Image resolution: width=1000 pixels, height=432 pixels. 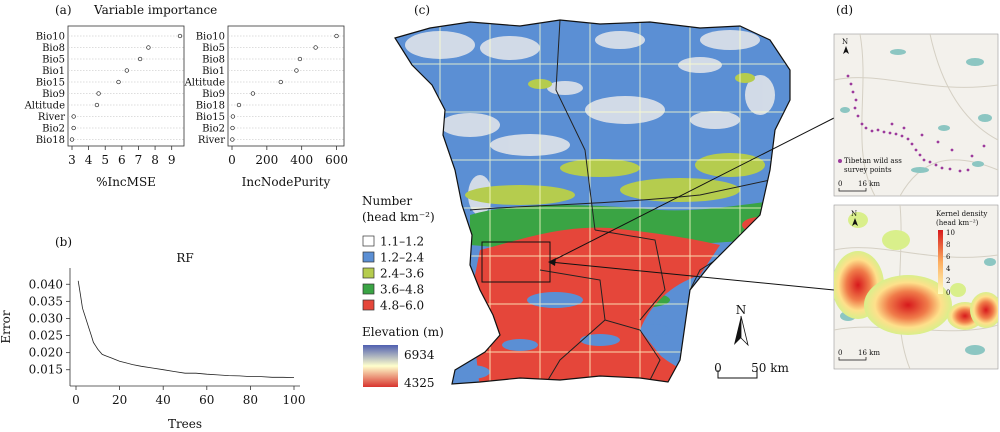 What do you see at coordinates (916, 273) in the screenshot?
I see `kernel-density-surface` at bounding box center [916, 273].